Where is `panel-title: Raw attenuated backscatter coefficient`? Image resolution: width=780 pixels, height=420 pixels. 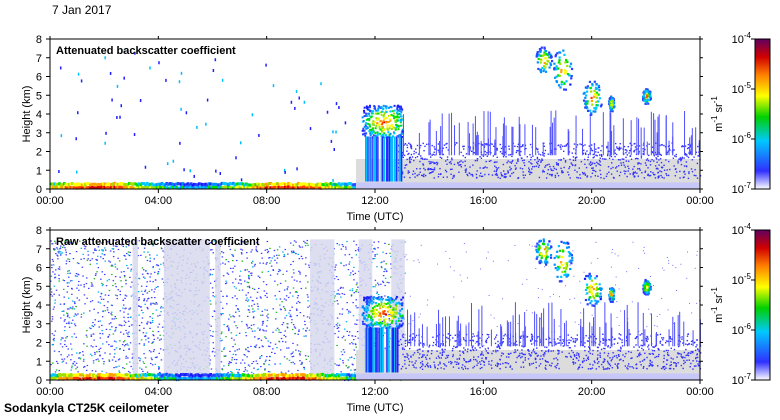
panel-title: Raw attenuated backscatter coefficient is located at coordinates (158, 242).